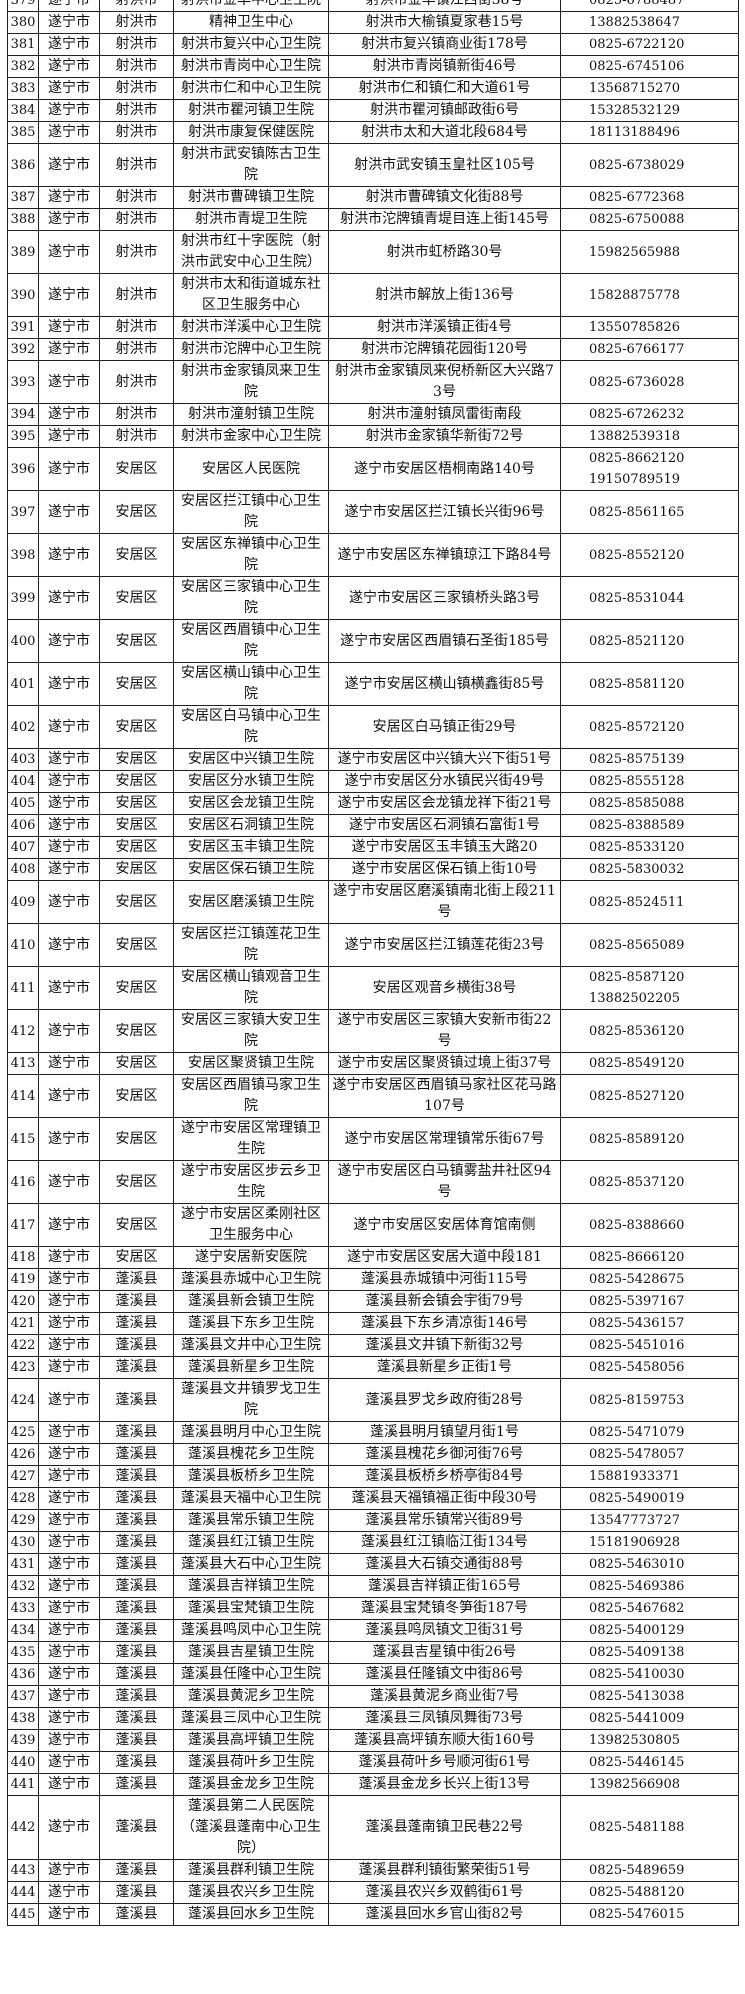  Describe the element at coordinates (251, 1586) in the screenshot. I see `hospital-name-cell: 蓬溪县吉祥镇卫生院` at that location.